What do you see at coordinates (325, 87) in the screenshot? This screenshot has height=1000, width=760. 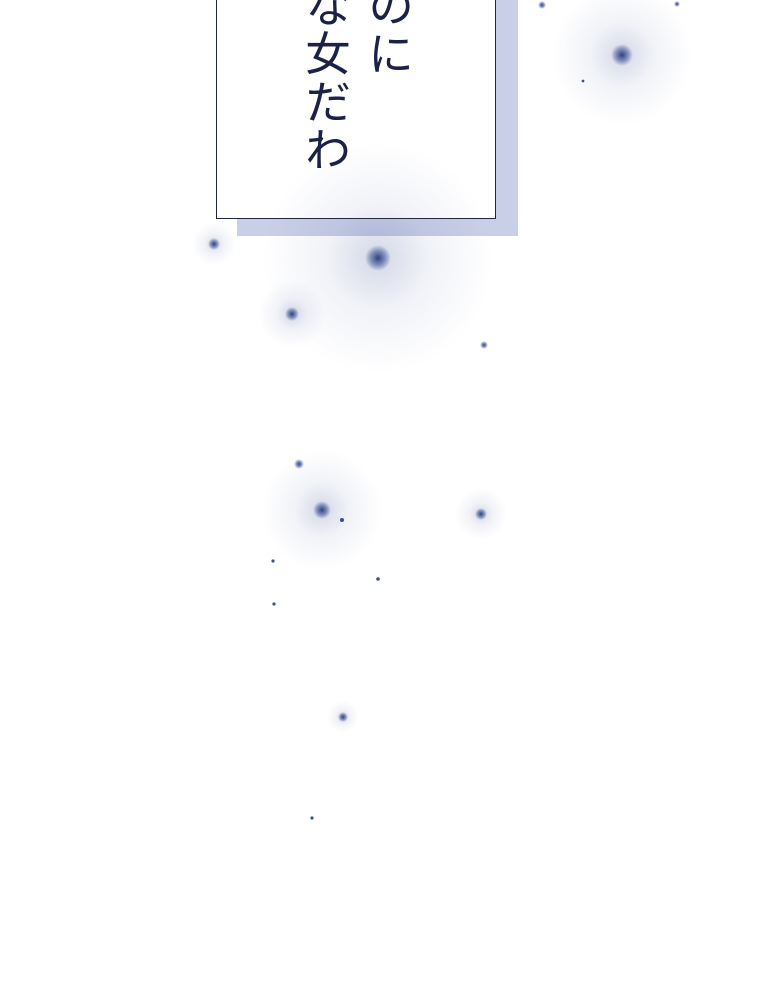 I see `caption-text-column-2: な女だわ` at bounding box center [325, 87].